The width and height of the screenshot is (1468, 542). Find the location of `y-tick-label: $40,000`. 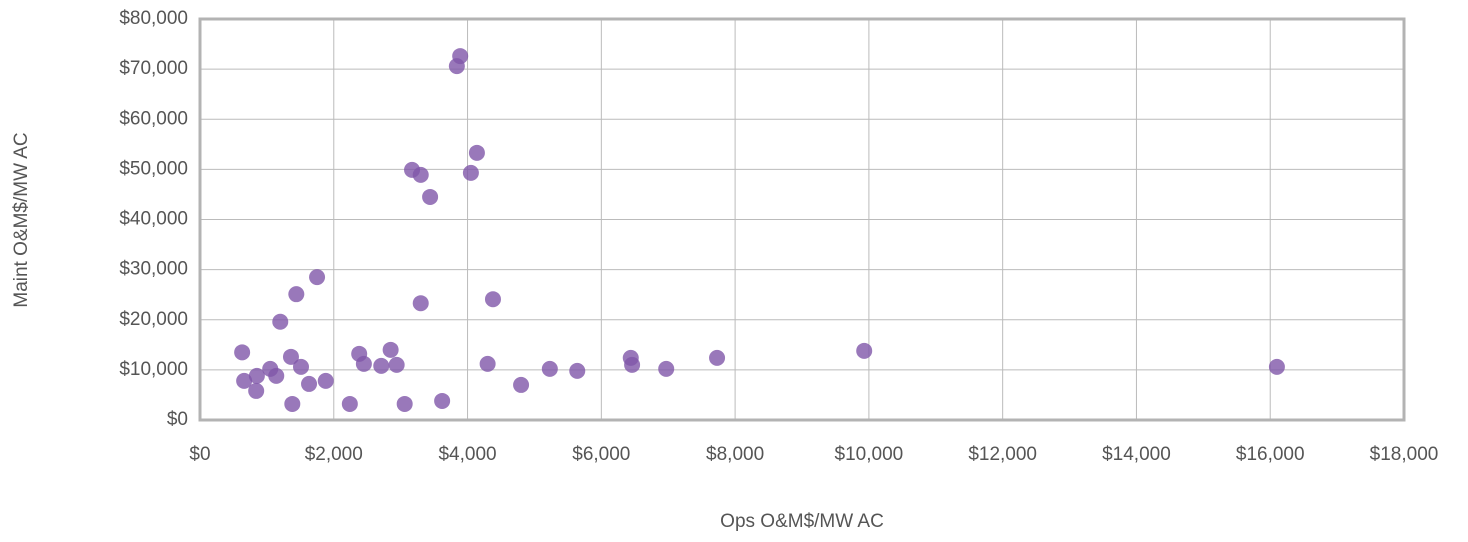

y-tick-label: $40,000 is located at coordinates (153, 219).